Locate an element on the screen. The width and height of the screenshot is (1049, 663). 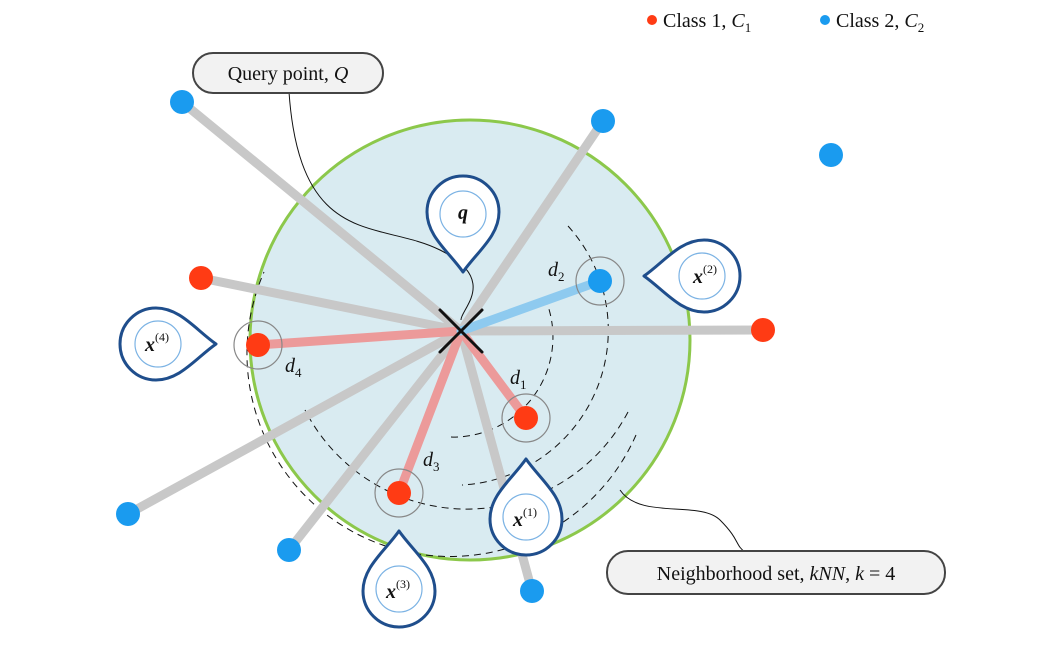
neighbor-ring-x1 is located at coordinates (526, 418).